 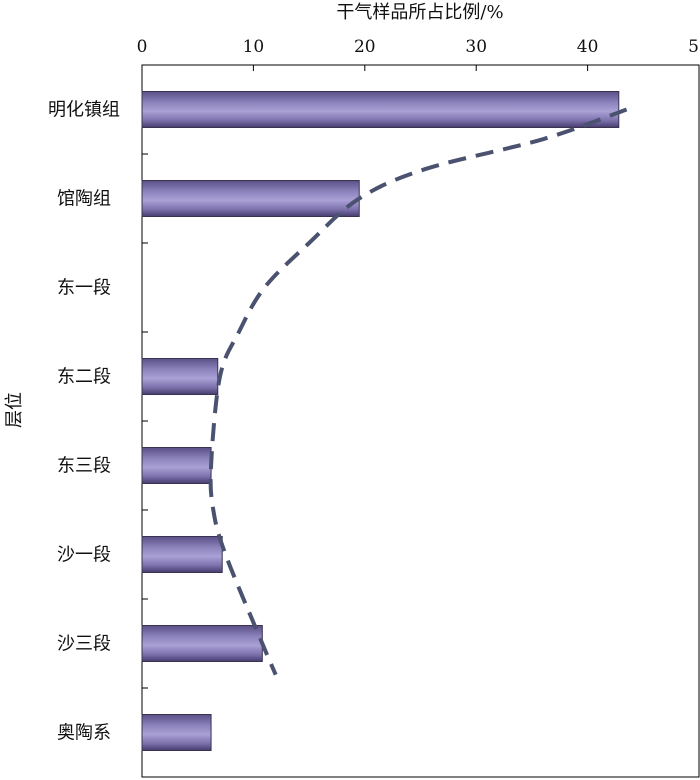 I want to click on category-label: 奥陶系, so click(x=84, y=733).